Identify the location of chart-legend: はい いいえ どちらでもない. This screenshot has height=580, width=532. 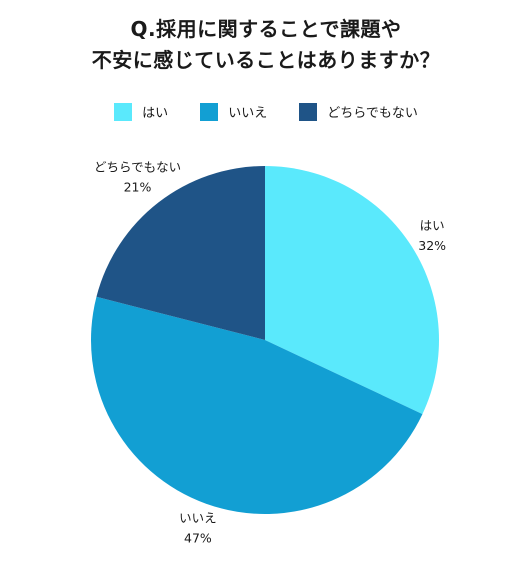
(266, 111).